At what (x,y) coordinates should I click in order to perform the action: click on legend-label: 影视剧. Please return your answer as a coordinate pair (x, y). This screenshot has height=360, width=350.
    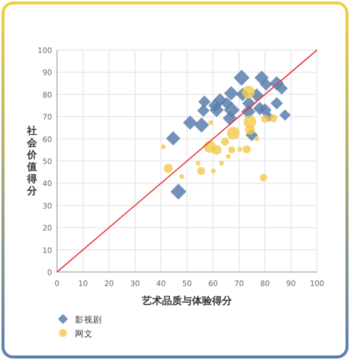
    Looking at the image, I should click on (88, 320).